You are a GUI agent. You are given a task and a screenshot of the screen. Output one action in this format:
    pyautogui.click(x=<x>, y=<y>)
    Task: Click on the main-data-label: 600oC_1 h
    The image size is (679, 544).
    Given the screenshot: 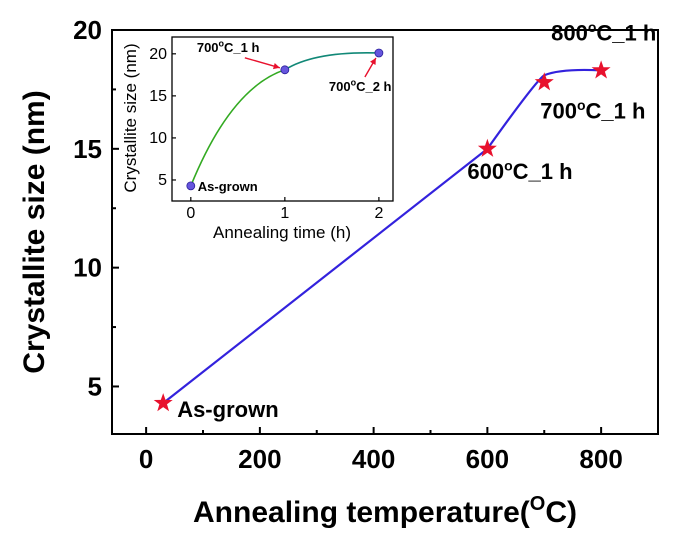 What is the action you would take?
    pyautogui.click(x=519, y=170)
    